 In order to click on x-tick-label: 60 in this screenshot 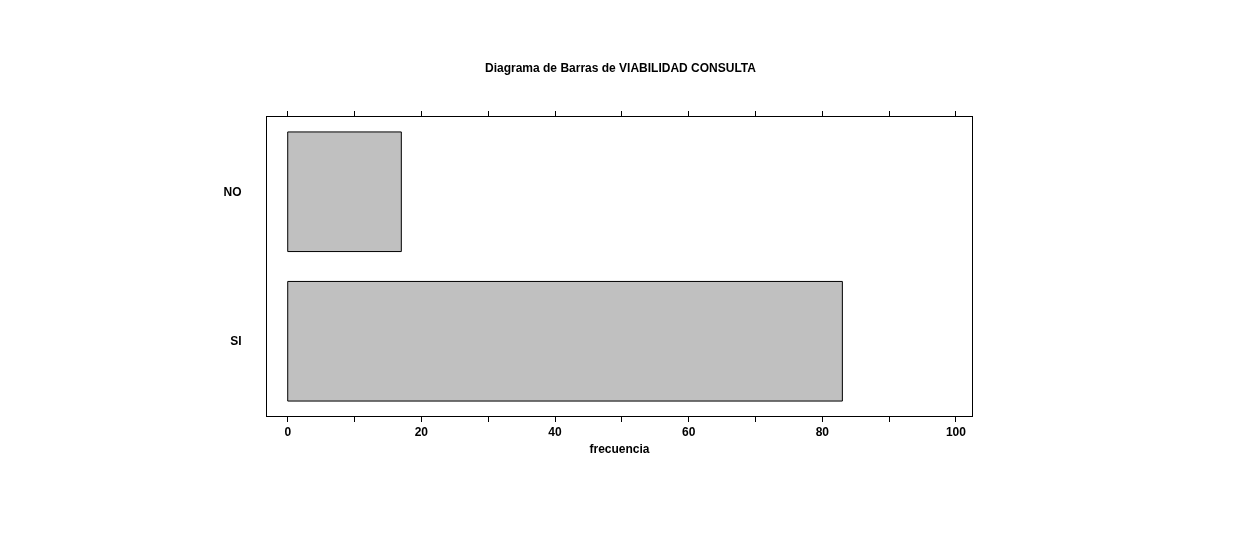, I will do `click(688, 432)`.